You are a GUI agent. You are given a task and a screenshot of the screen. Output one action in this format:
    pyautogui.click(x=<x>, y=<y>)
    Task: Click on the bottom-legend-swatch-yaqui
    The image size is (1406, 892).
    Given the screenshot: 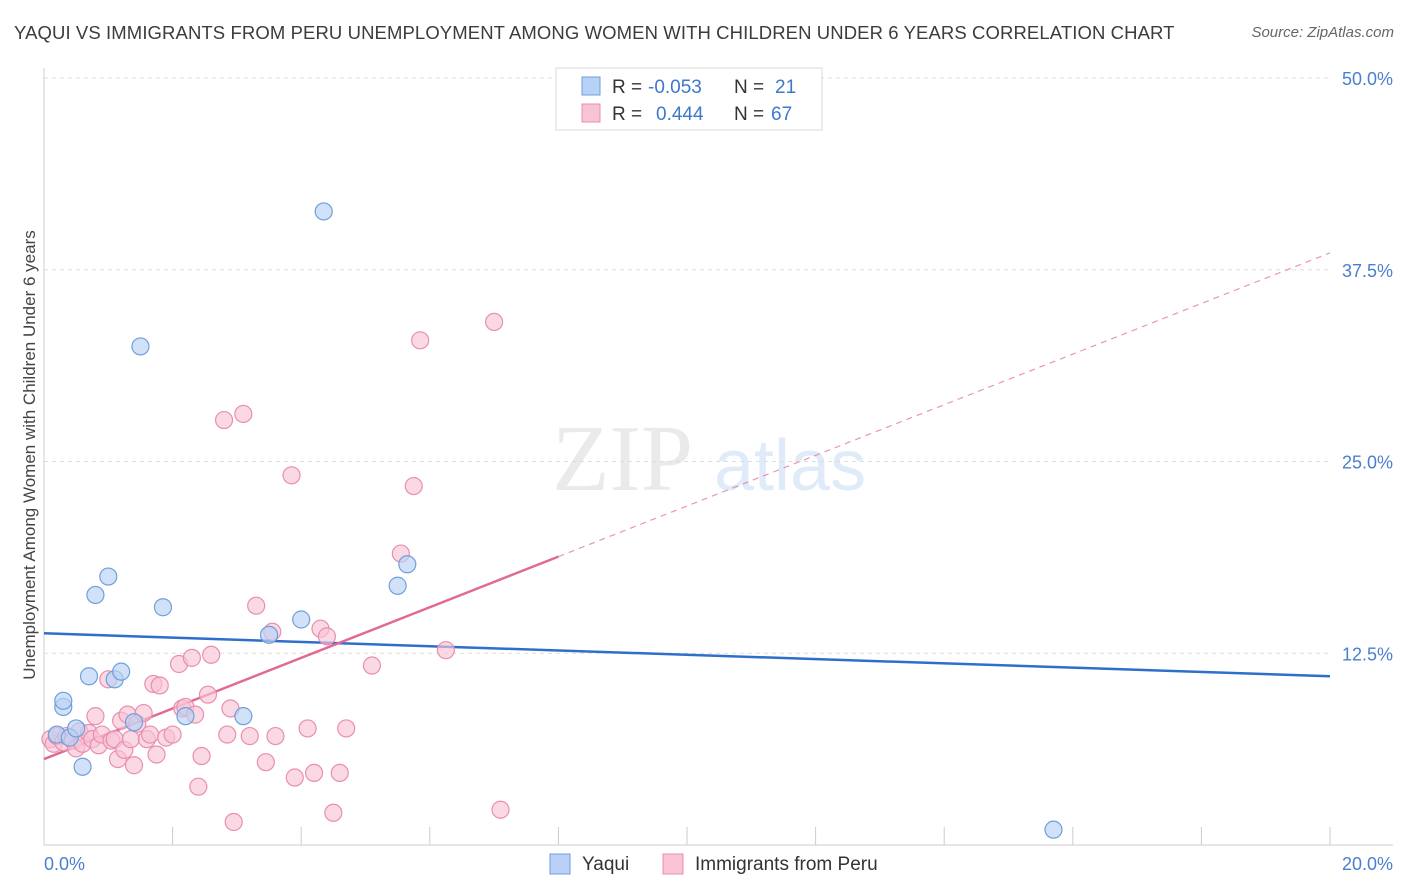 What is the action you would take?
    pyautogui.click(x=560, y=864)
    